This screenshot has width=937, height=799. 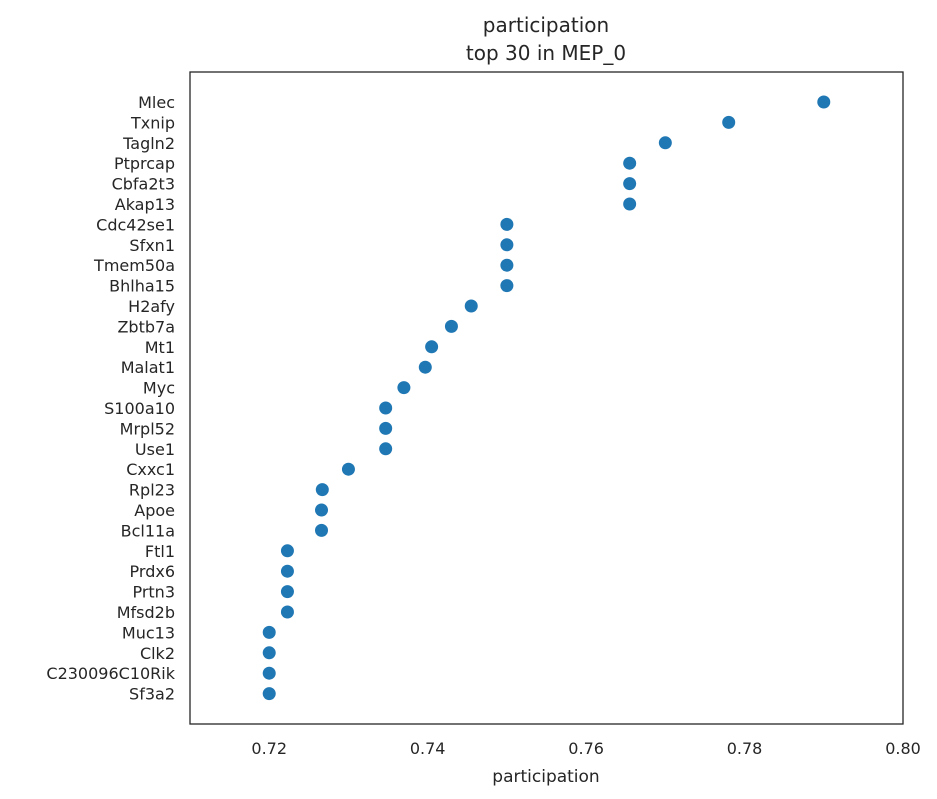 I want to click on y-tick-label: C230096C10Rik, so click(x=110, y=673).